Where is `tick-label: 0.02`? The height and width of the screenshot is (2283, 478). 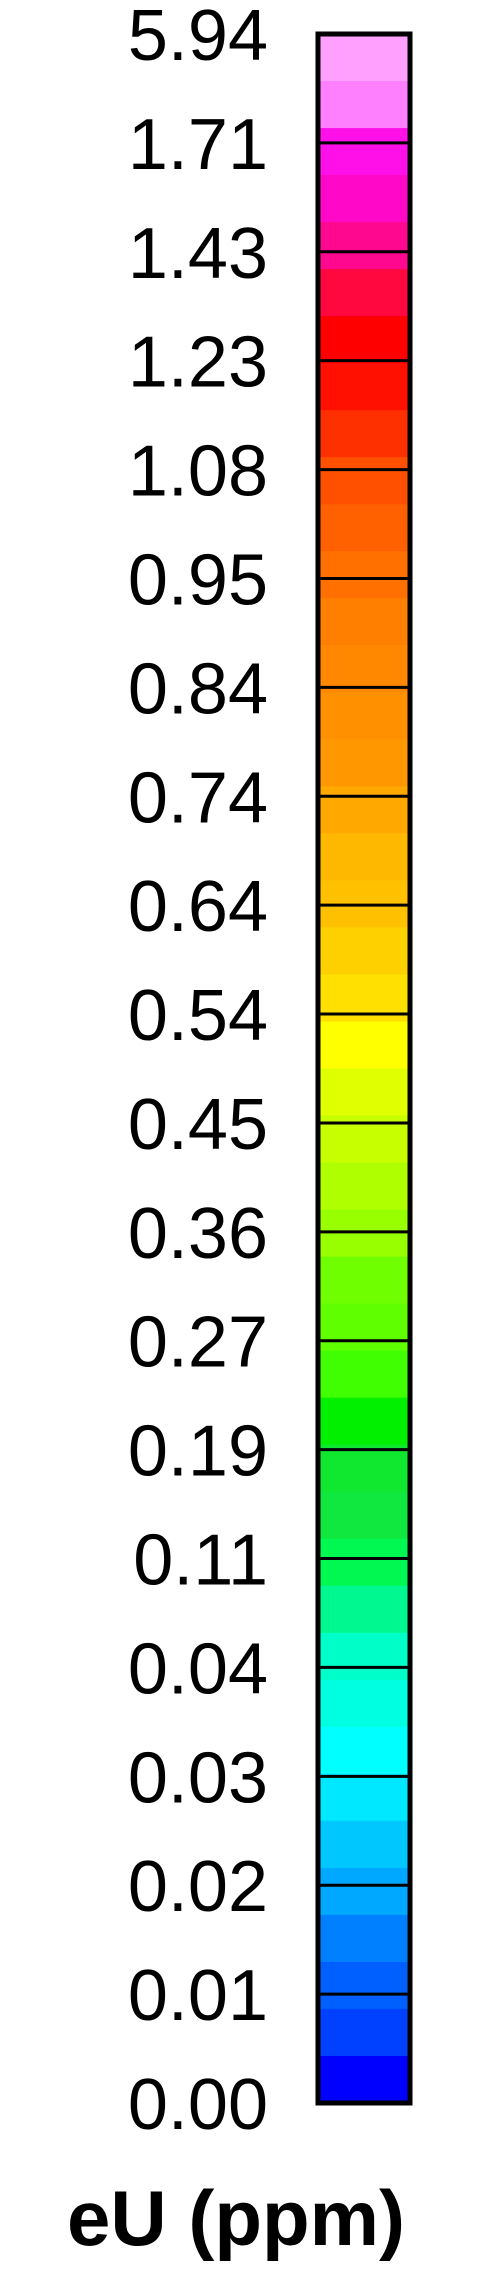 tick-label: 0.02 is located at coordinates (198, 1887).